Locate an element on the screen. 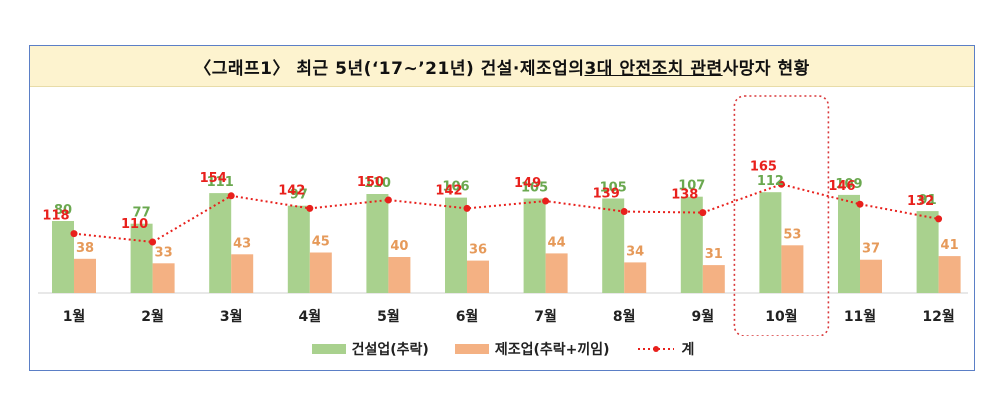 Image resolution: width=999 pixels, height=409 pixels. data-label-manufacturing: 41 is located at coordinates (950, 245).